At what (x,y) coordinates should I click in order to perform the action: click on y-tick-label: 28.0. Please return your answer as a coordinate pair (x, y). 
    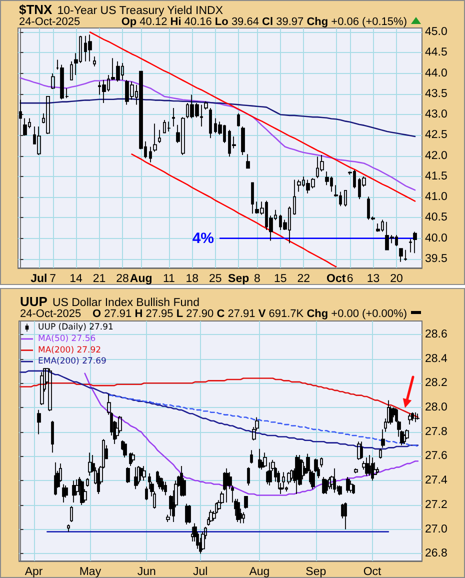
    Looking at the image, I should click on (436, 407).